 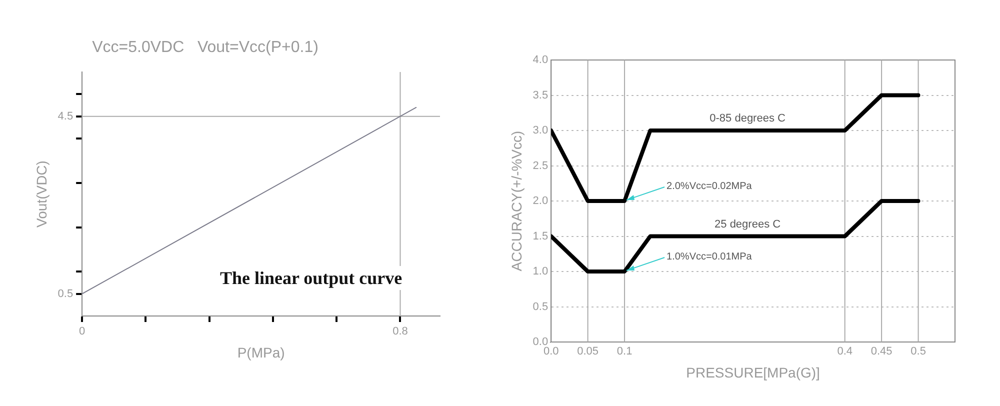 I want to click on y-tick-label: 4.5, so click(x=66, y=116).